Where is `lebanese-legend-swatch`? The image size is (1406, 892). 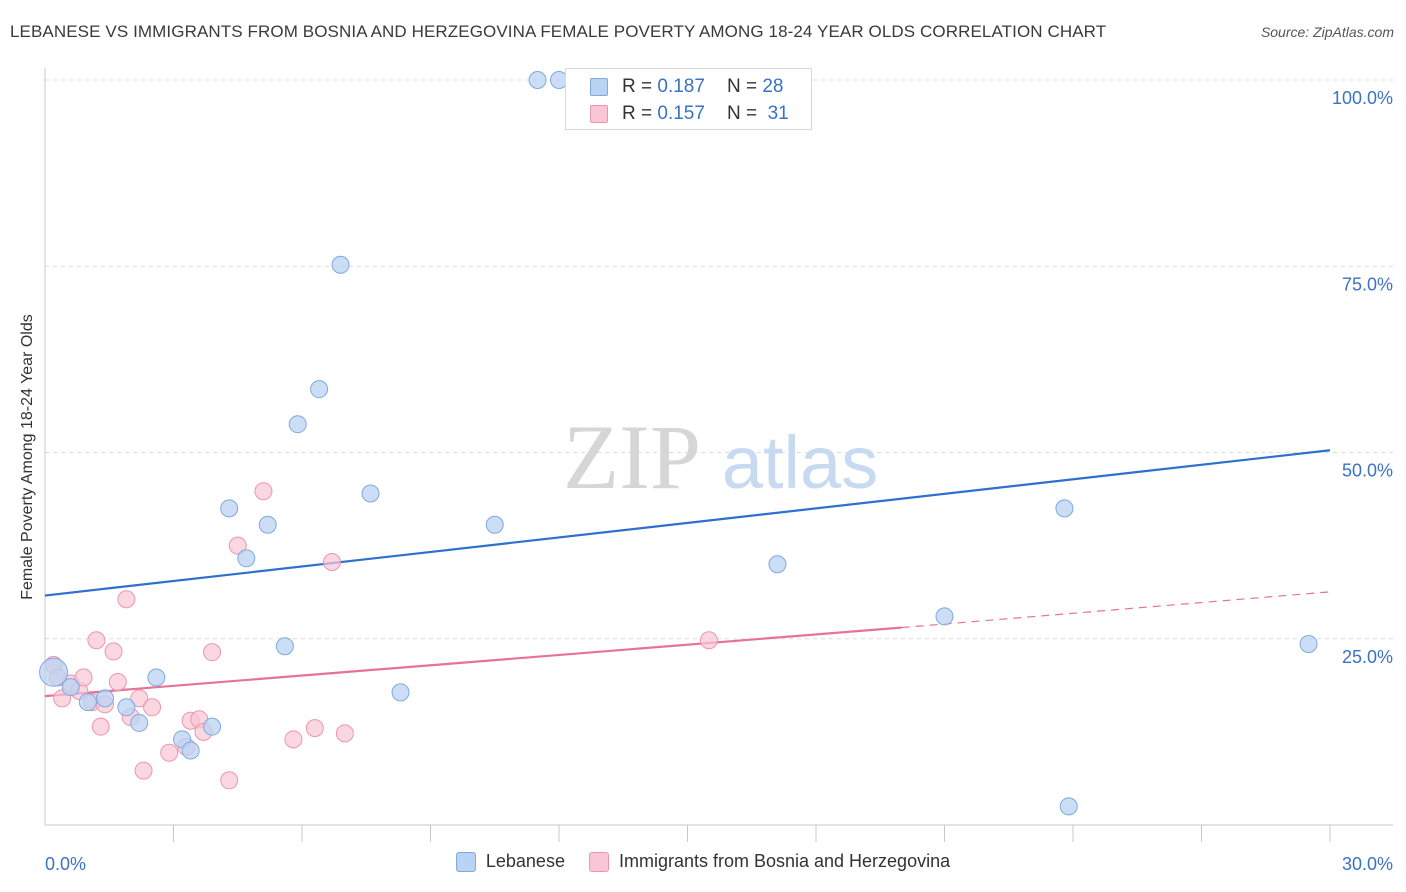 lebanese-legend-swatch is located at coordinates (465, 861).